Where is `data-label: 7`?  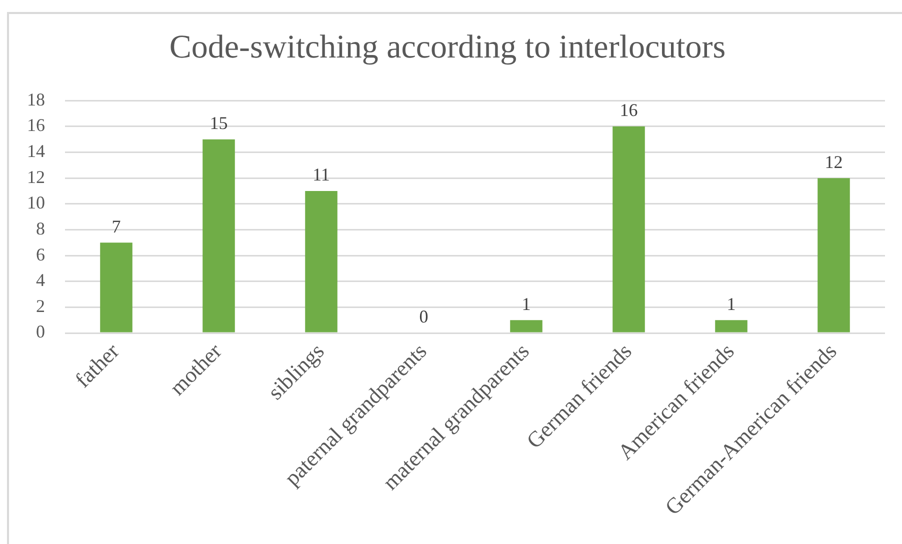
data-label: 7 is located at coordinates (116, 226).